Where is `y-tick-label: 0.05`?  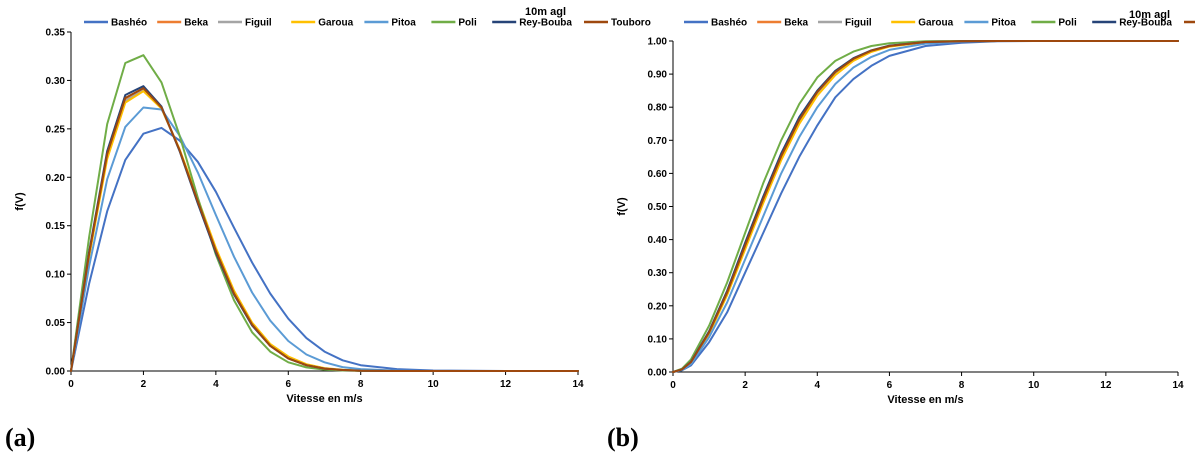
y-tick-label: 0.05 is located at coordinates (56, 323).